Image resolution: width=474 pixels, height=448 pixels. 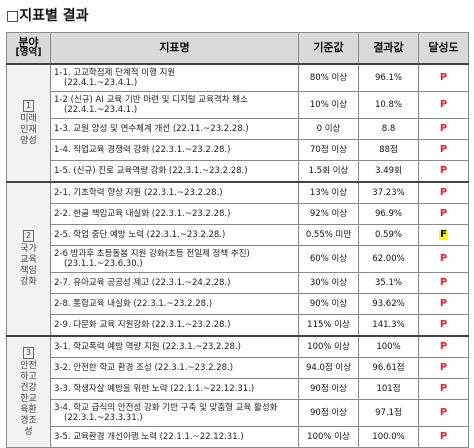 I want to click on baseline-cell: 70점 이상, so click(x=328, y=150).